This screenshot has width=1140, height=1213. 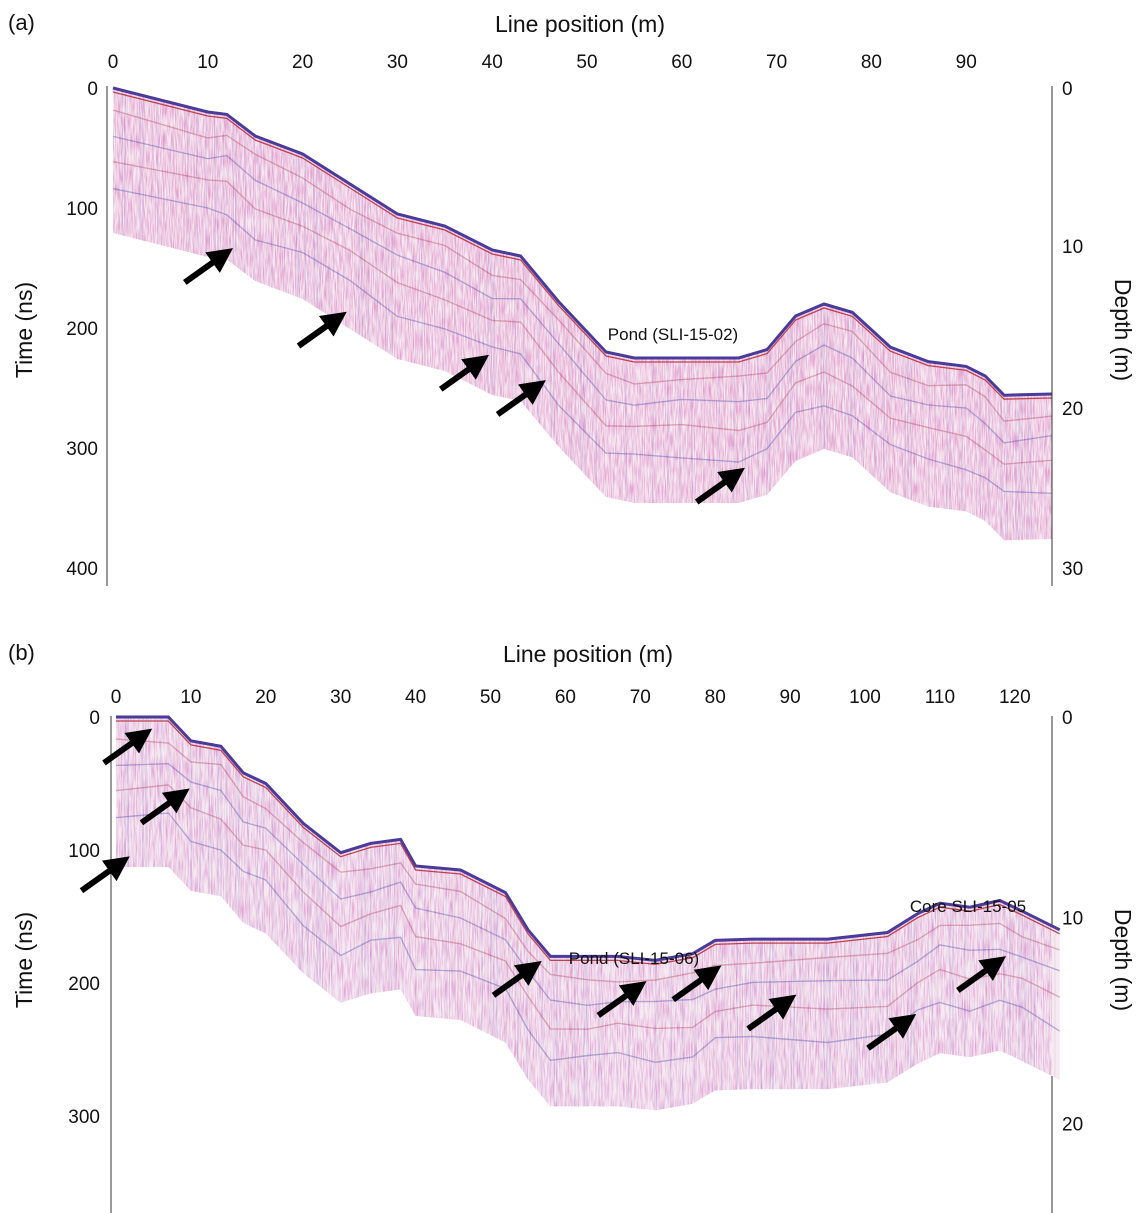 I want to click on panel-a-arrows, so click(x=464, y=376).